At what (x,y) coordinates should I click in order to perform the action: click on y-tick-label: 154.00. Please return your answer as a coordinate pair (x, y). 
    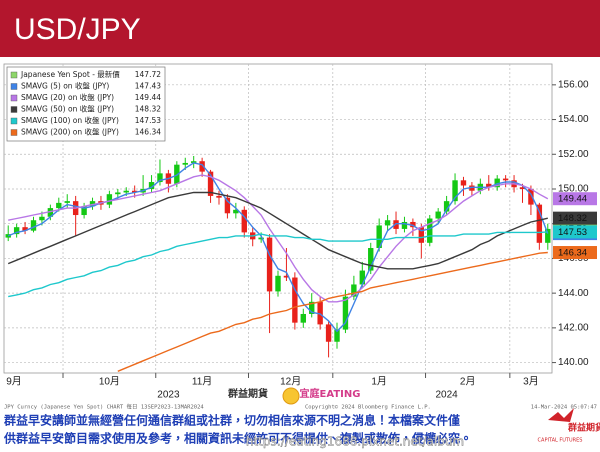
    Looking at the image, I should click on (573, 119).